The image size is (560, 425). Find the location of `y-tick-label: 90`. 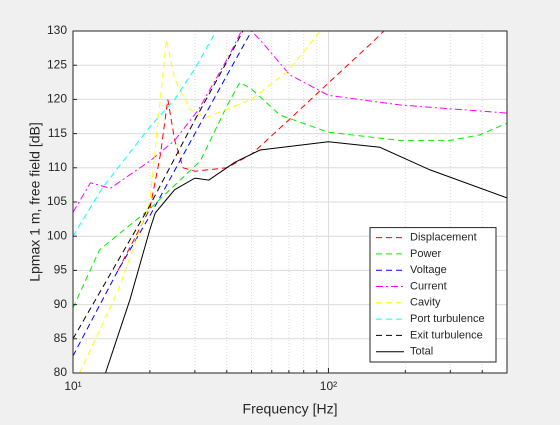

y-tick-label: 90 is located at coordinates (61, 304).